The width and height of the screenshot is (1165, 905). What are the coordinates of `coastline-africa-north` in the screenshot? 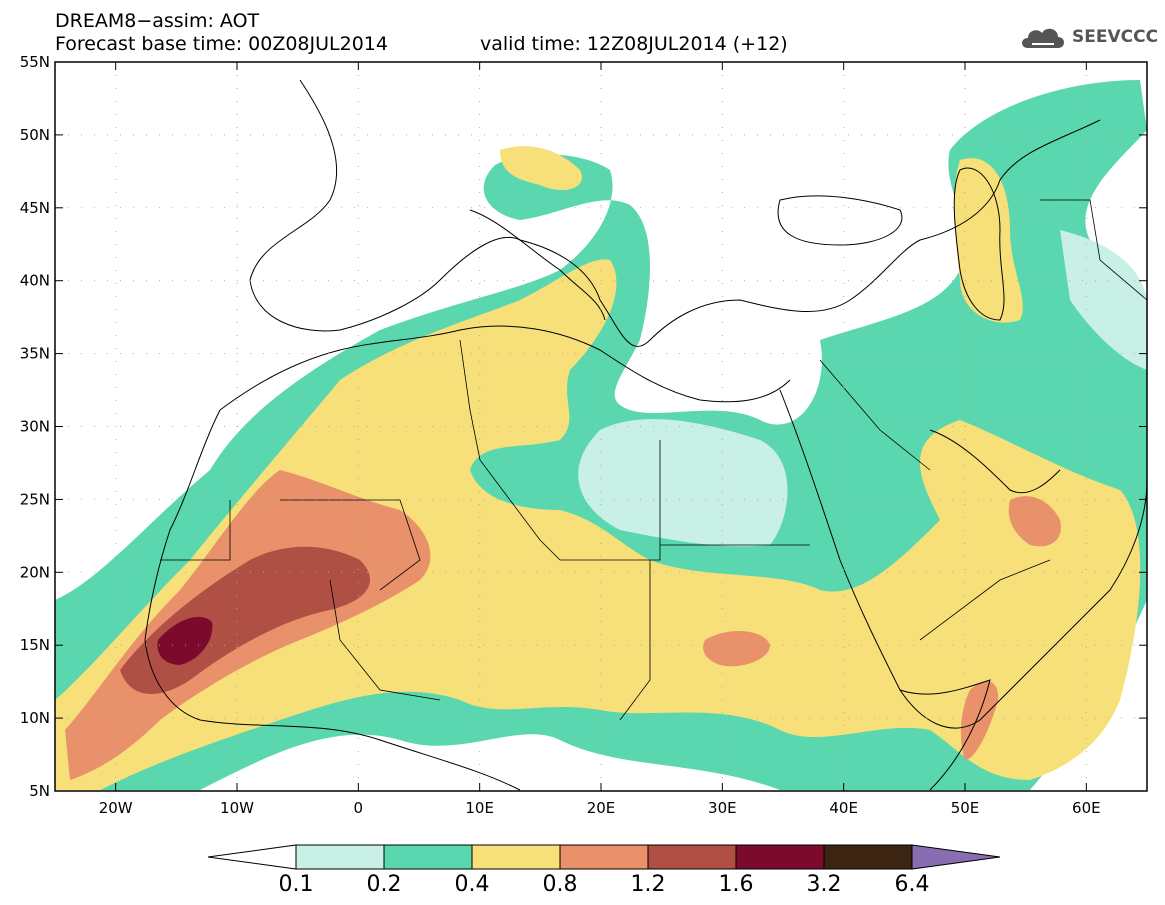 It's located at (505, 368).